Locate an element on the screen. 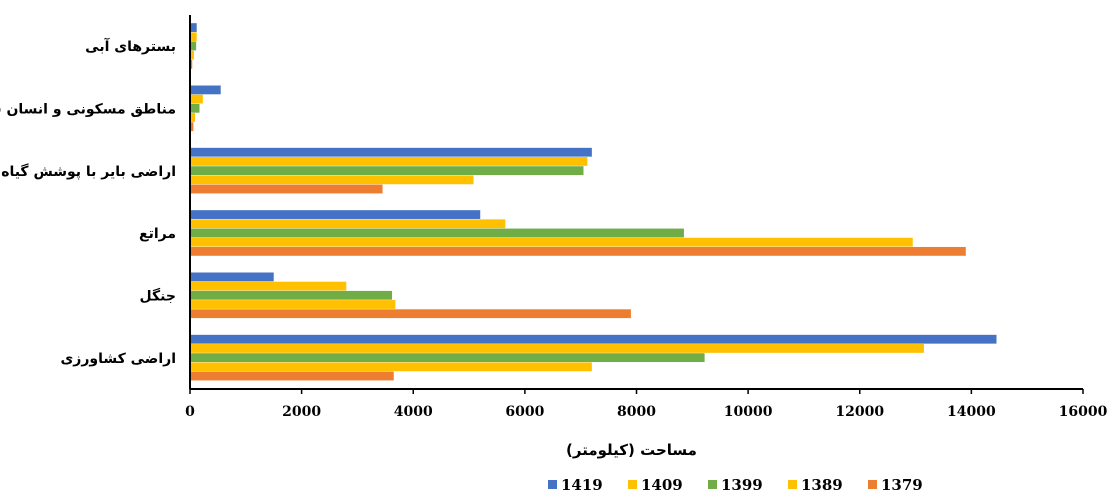 The width and height of the screenshot is (1113, 503). x-tick-label-1: 2000 is located at coordinates (301, 412).